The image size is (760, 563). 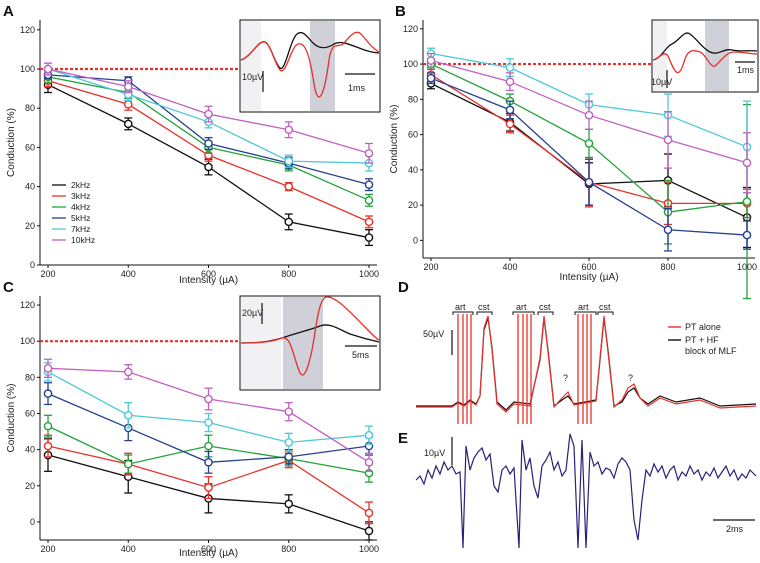 I want to click on inset-trace-black-b, so click(x=705, y=46).